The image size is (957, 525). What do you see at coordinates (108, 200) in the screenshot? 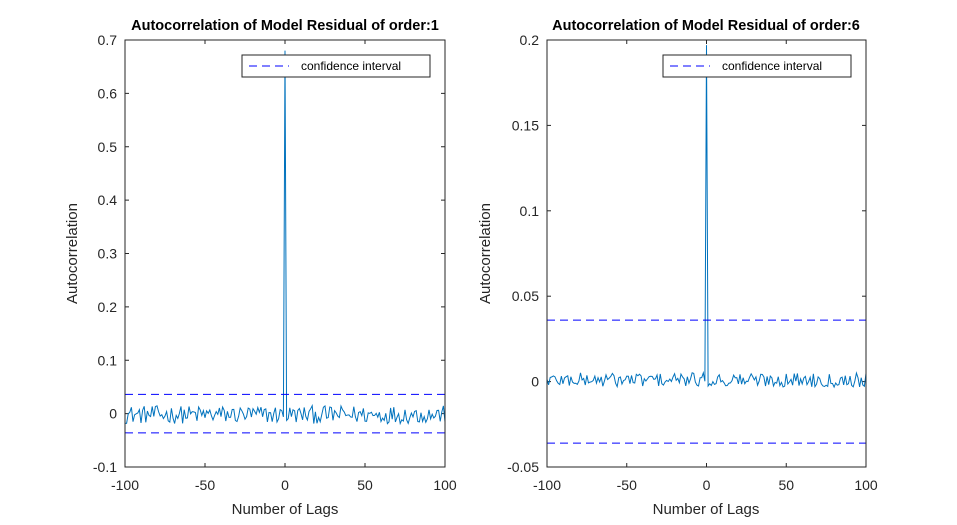
I see `y-tick-label: 0.4` at bounding box center [108, 200].